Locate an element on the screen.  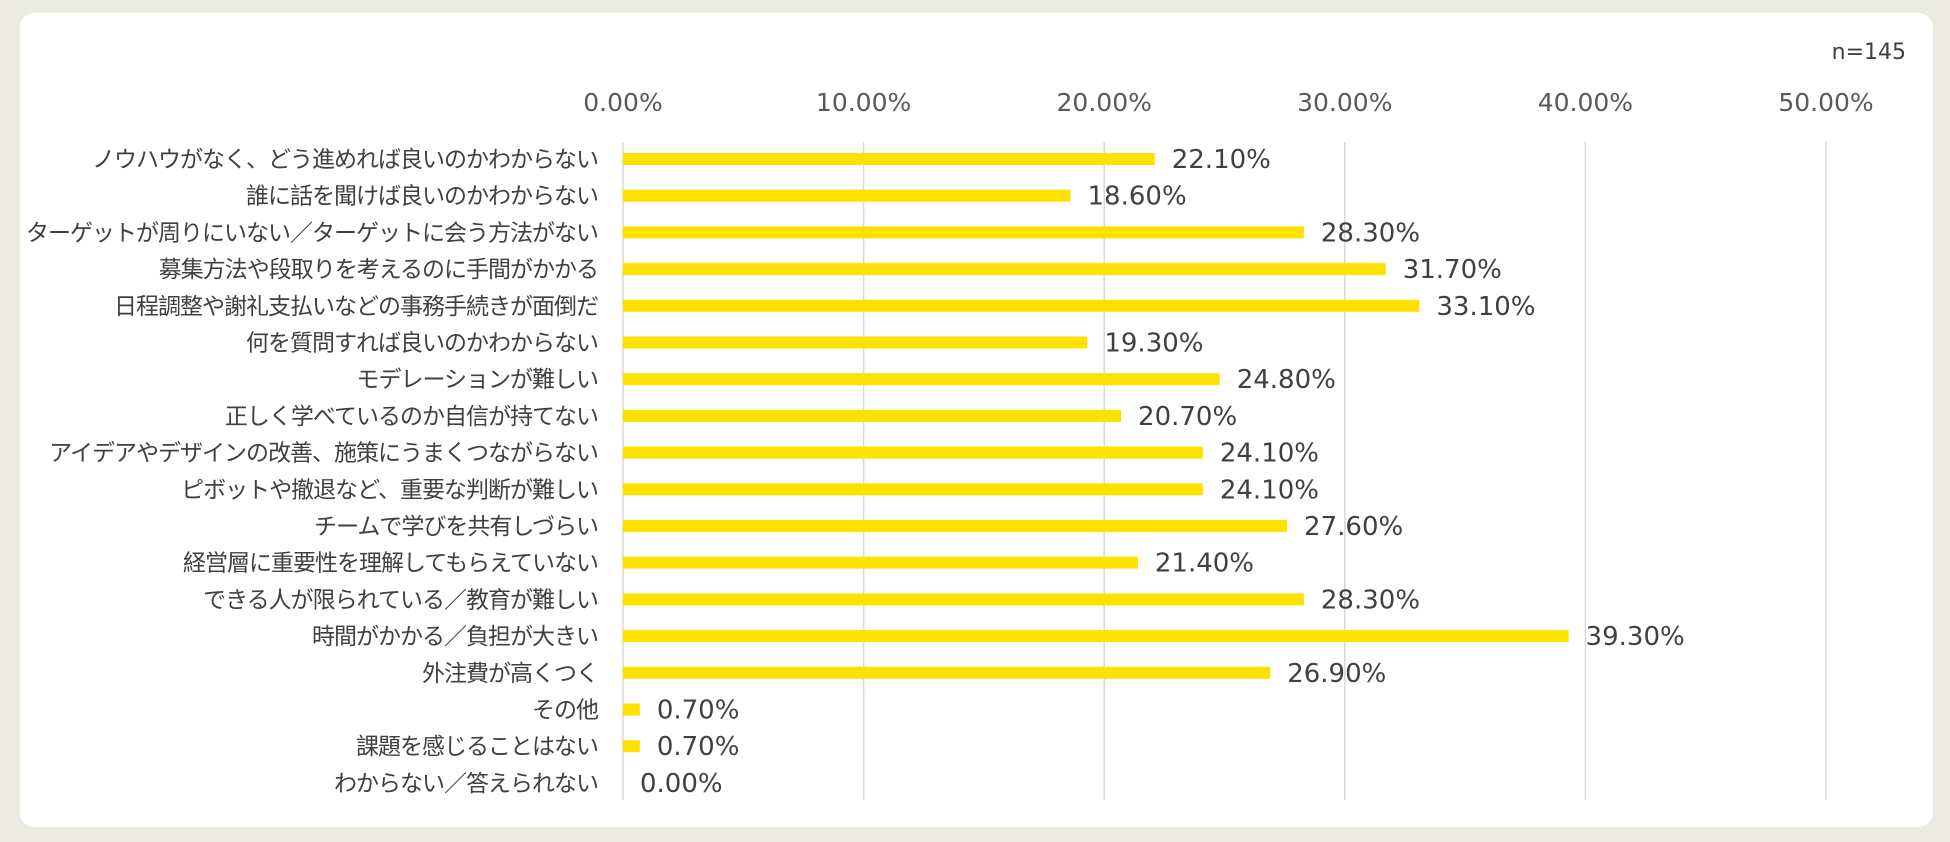
data-label: 0.00% is located at coordinates (681, 784).